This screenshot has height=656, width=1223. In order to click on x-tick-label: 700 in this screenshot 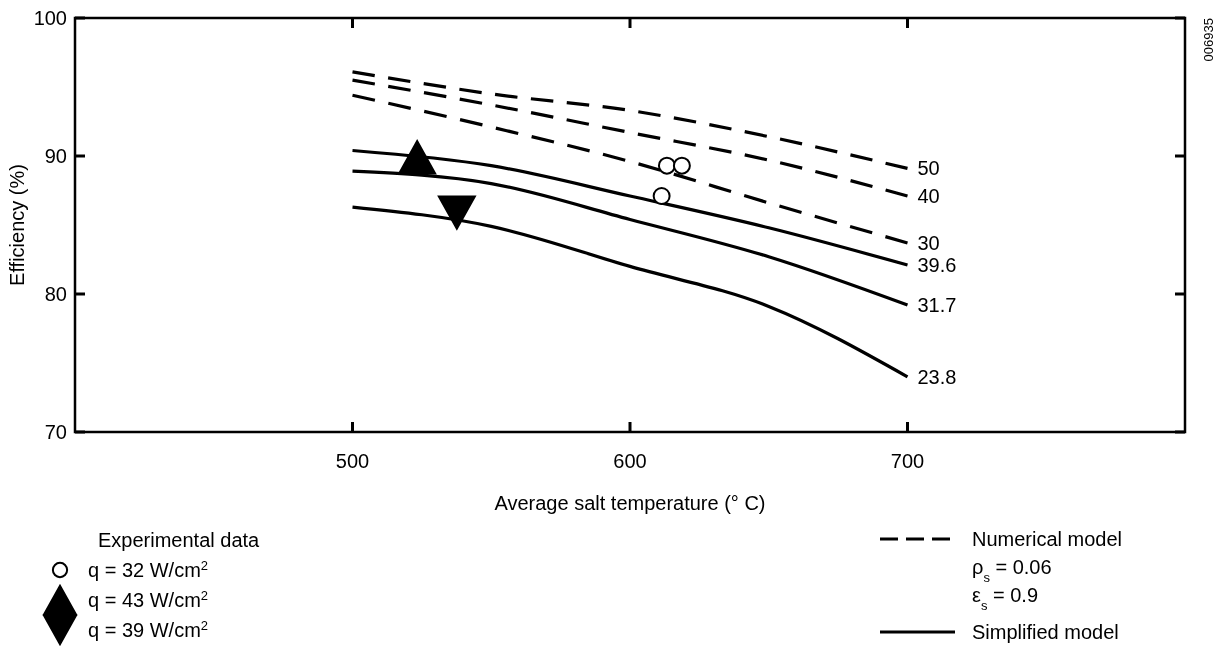, I will do `click(907, 461)`.